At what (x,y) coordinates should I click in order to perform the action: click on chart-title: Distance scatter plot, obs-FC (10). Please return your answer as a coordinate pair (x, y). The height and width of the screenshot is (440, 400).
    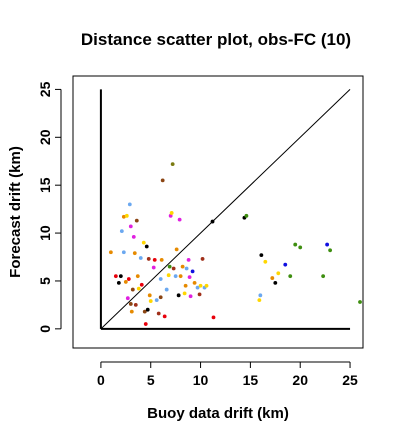
    Looking at the image, I should click on (216, 39).